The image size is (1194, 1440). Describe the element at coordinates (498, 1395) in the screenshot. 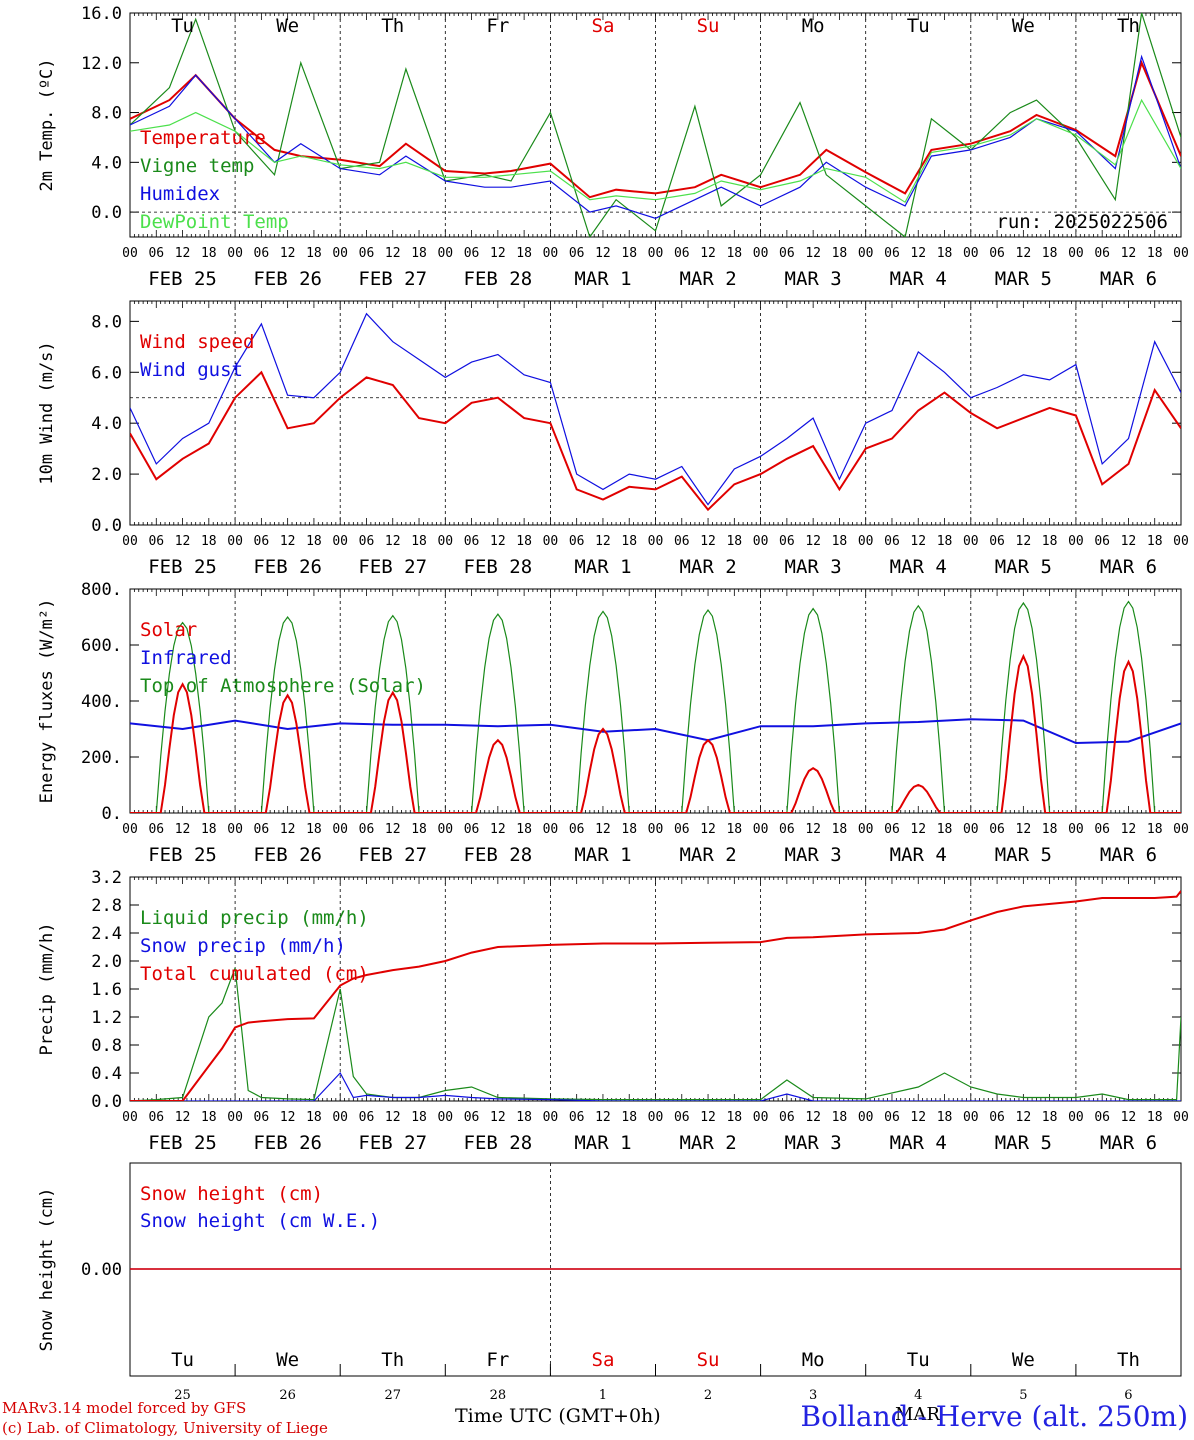

I see `day-number-label: 28` at that location.